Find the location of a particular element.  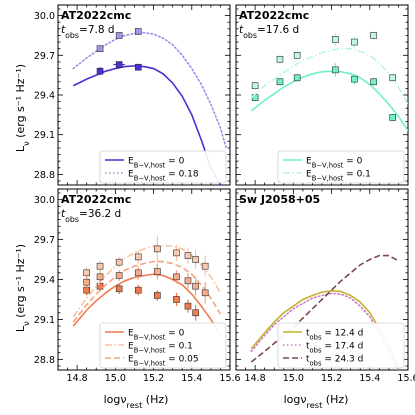

x-axis-label-right: logνrest (Hz) is located at coordinates (316, 401).